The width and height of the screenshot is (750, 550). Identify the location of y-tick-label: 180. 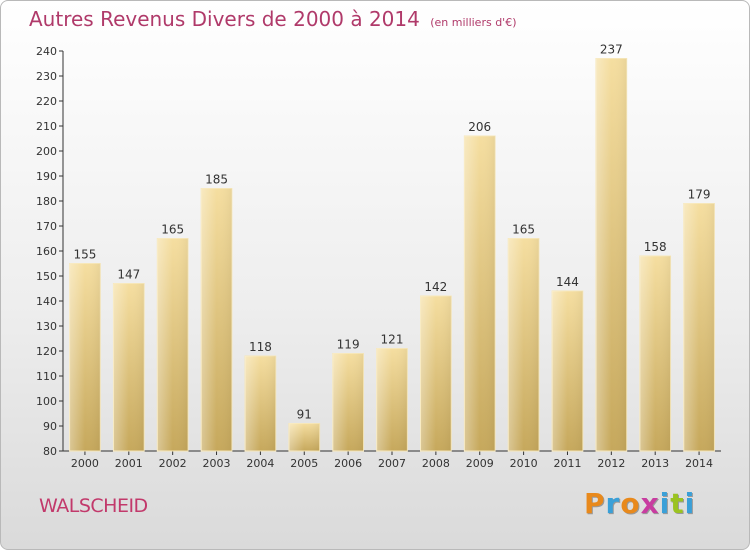
(46, 201).